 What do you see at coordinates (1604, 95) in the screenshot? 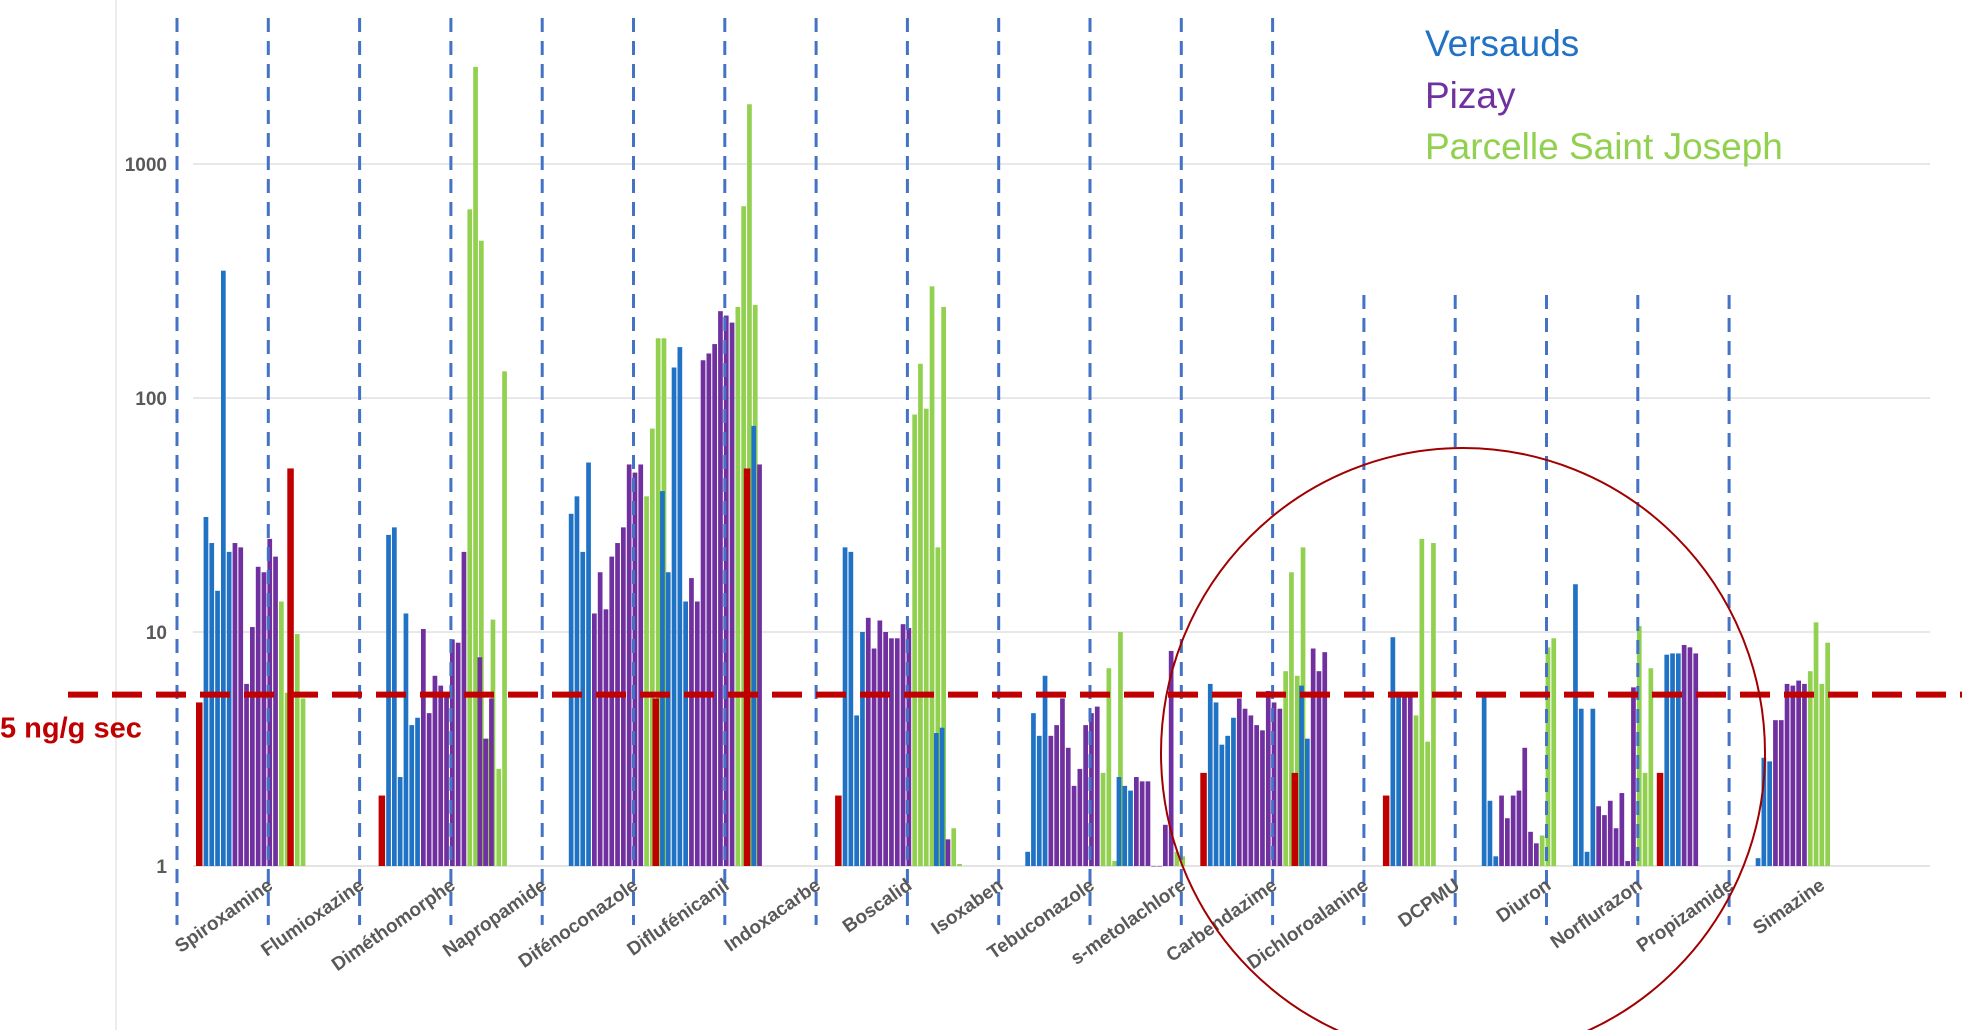
I see `legend: Versauds Pizay Parcelle Saint Joseph` at bounding box center [1604, 95].